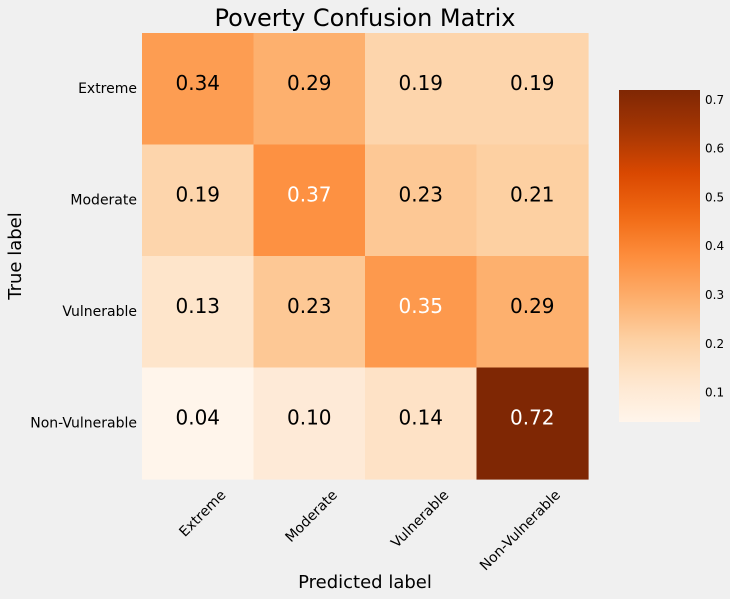 The width and height of the screenshot is (730, 599). I want to click on cell-value-label: 0.72, so click(532, 417).